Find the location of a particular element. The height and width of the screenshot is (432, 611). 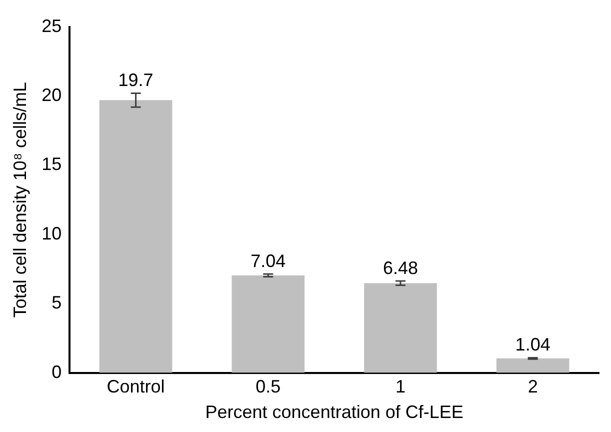

y-tick-label: 10 is located at coordinates (52, 233).